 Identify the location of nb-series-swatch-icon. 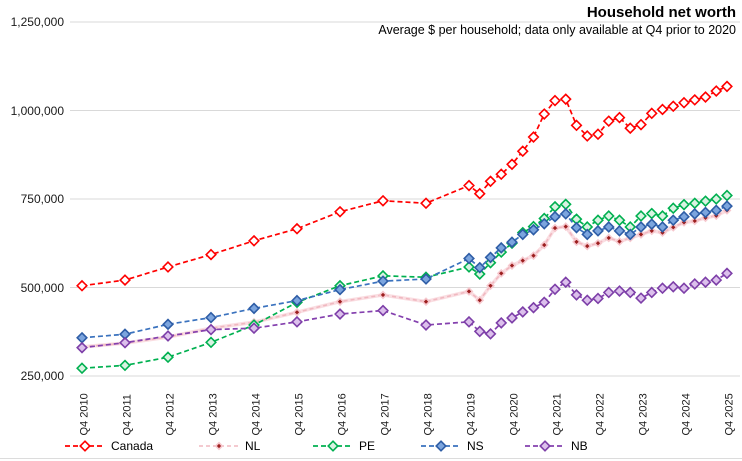
(545, 446).